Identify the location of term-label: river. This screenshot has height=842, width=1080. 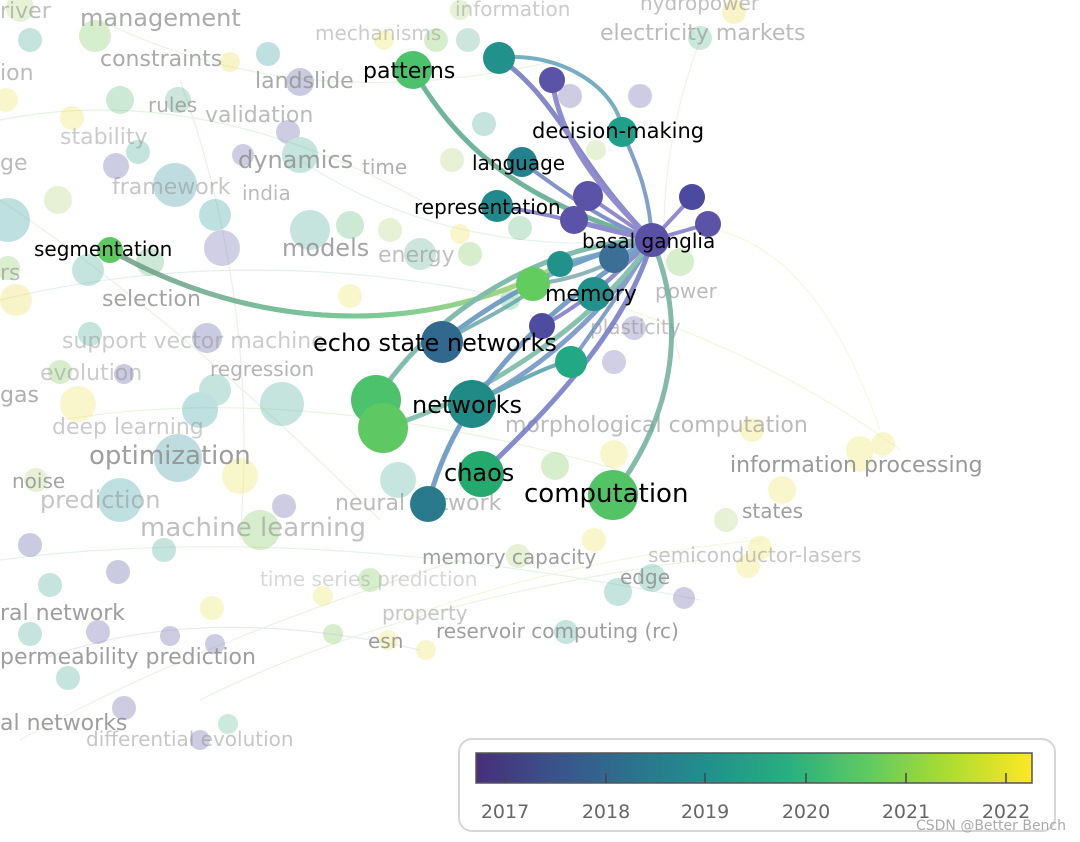
(26, 12).